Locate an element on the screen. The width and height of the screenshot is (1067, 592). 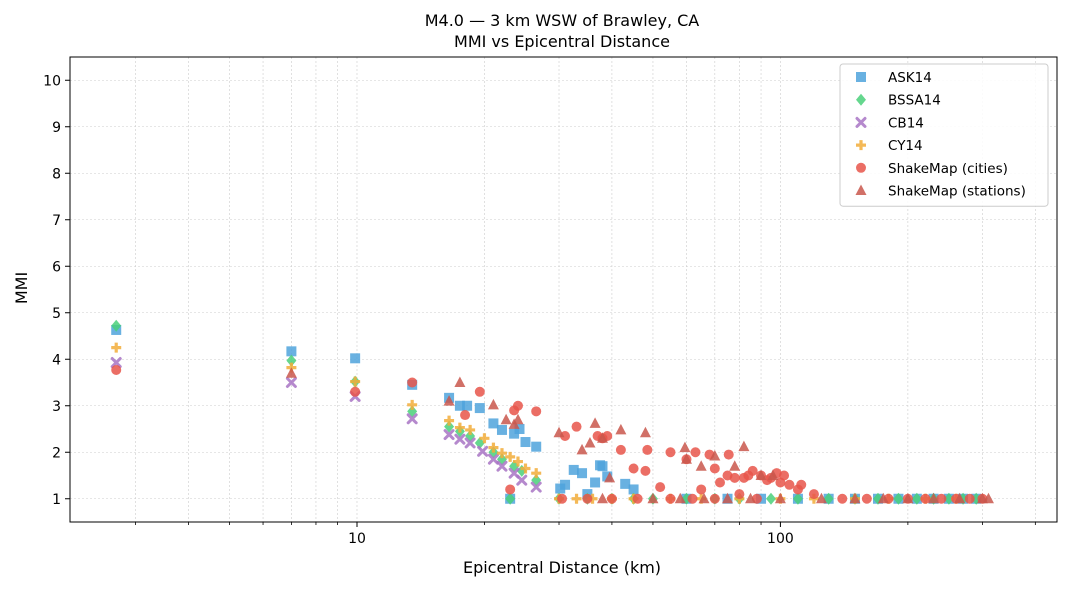
legend-label: CB14 is located at coordinates (906, 123).